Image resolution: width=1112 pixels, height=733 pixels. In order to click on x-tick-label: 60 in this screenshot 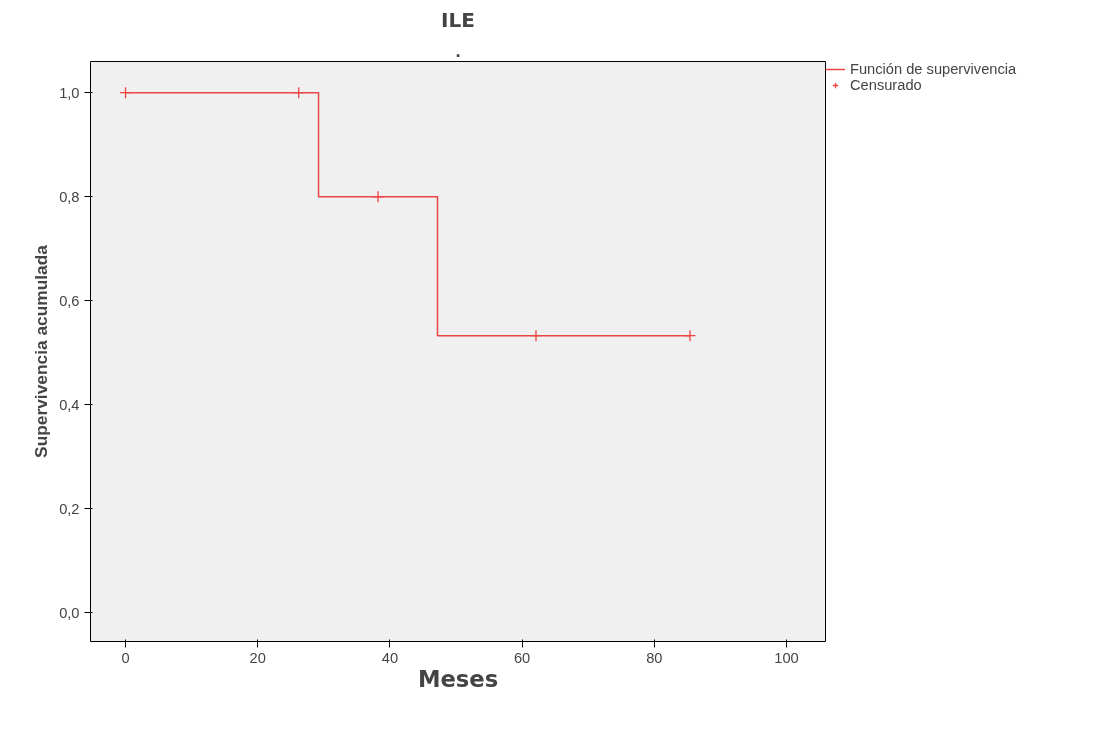, I will do `click(522, 657)`.